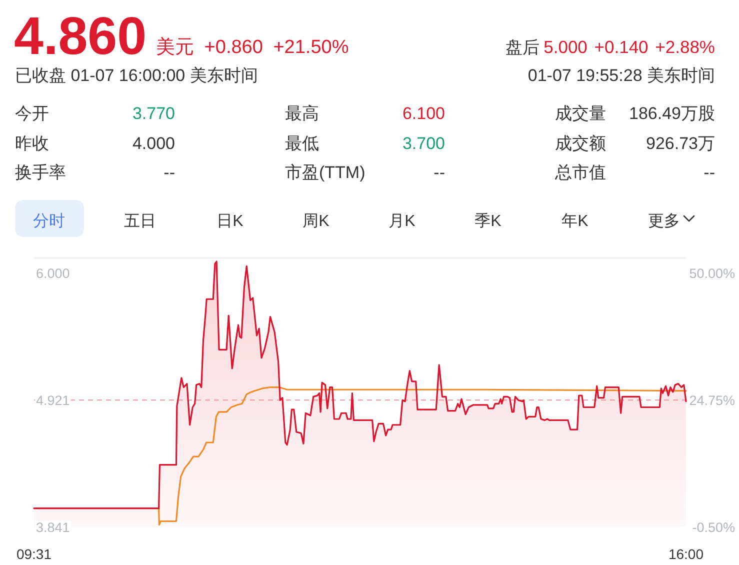 The width and height of the screenshot is (739, 565). What do you see at coordinates (402, 221) in the screenshot?
I see `text: 月K` at bounding box center [402, 221].